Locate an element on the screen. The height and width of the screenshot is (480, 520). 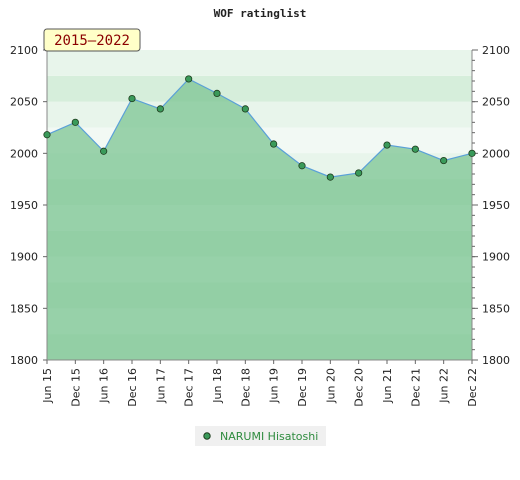
x-tick-label: Jun 15 is located at coordinates (47, 386).